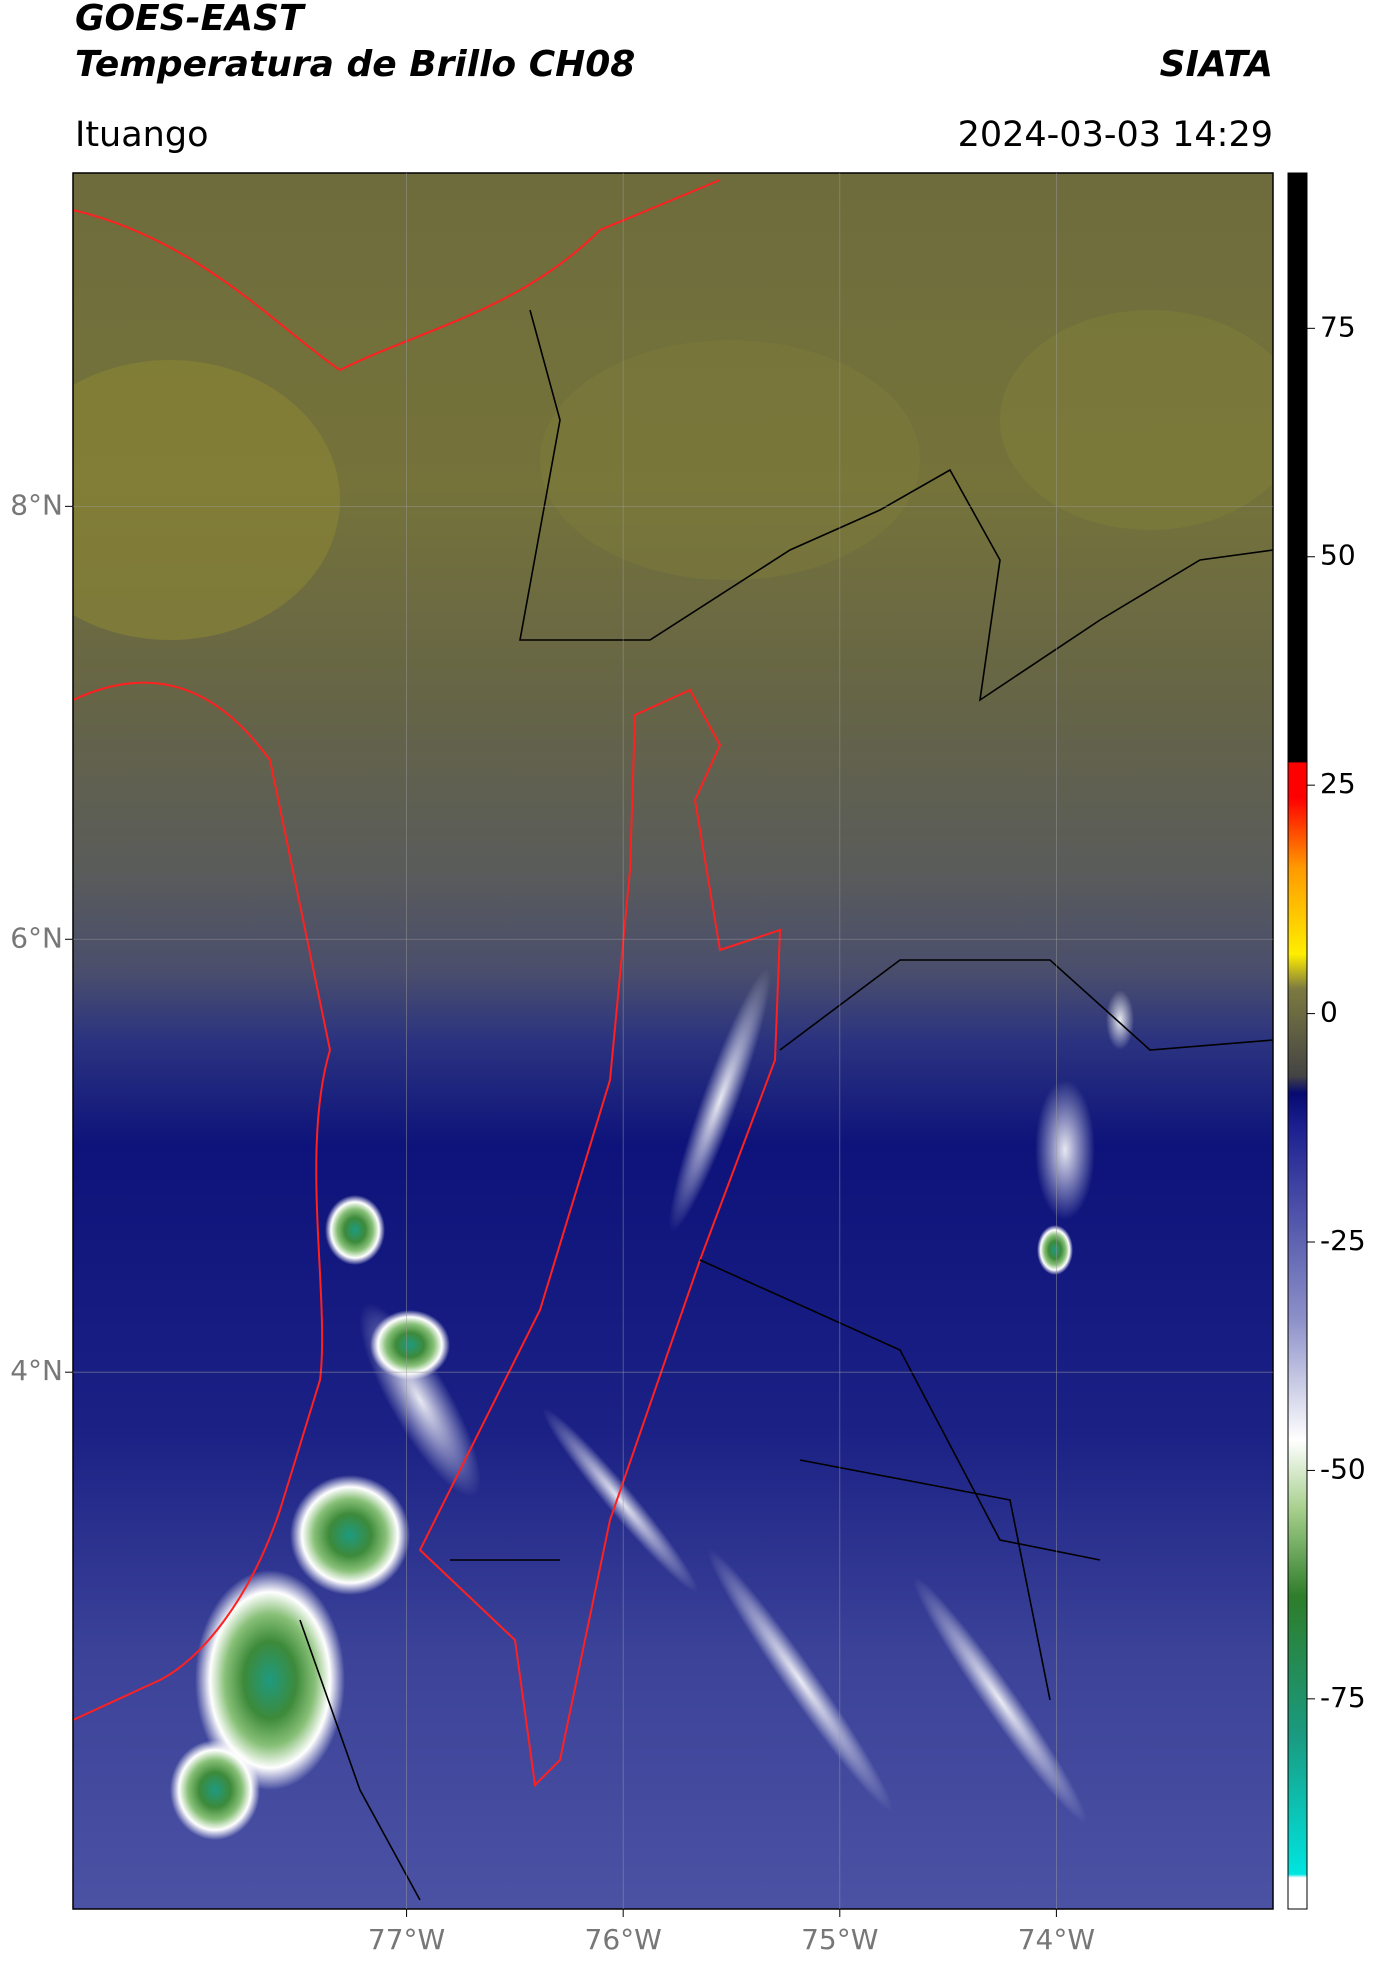 Image resolution: width=1384 pixels, height=1981 pixels. I want to click on colorbar-label: 0, so click(1329, 1012).